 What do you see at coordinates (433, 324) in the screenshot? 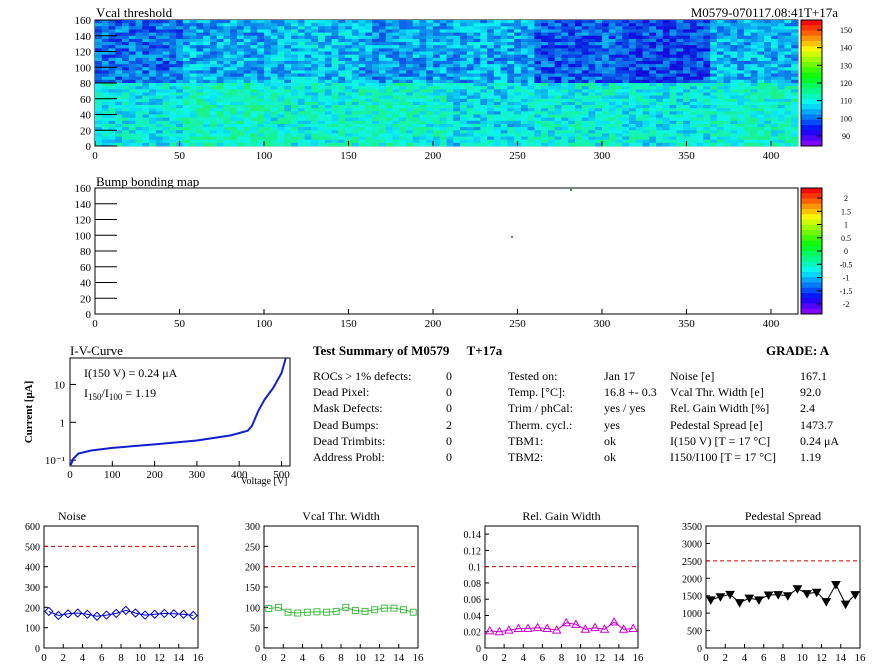
I see `tick-label: 200` at bounding box center [433, 324].